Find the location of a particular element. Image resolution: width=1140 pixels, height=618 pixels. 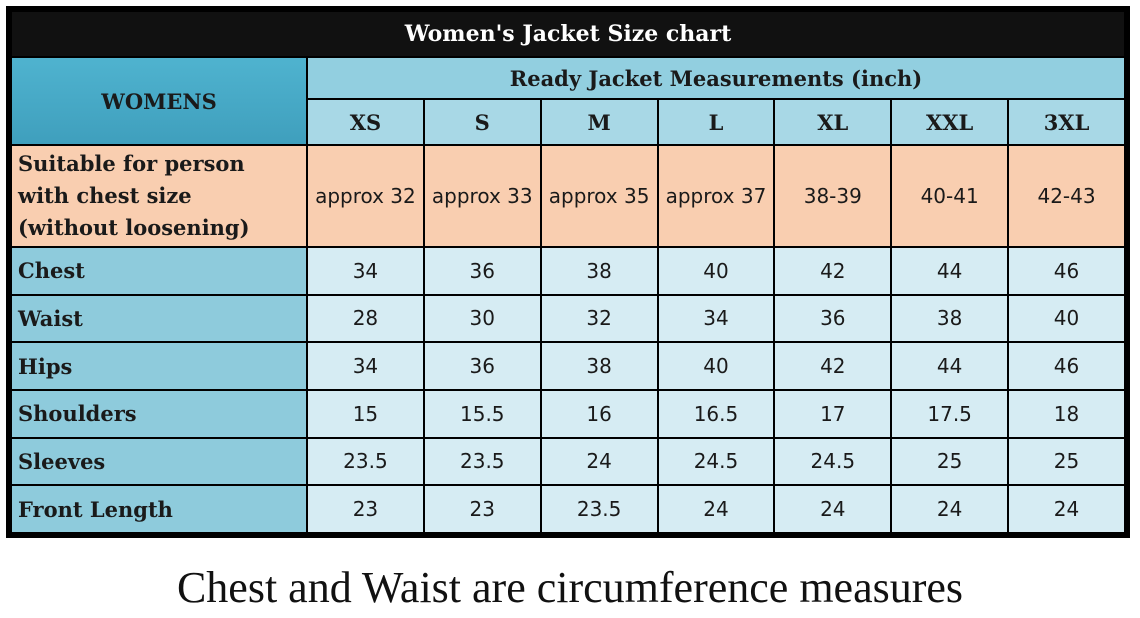

table-row: Waist 28 30 32 34 36 38 40 is located at coordinates (568, 318).